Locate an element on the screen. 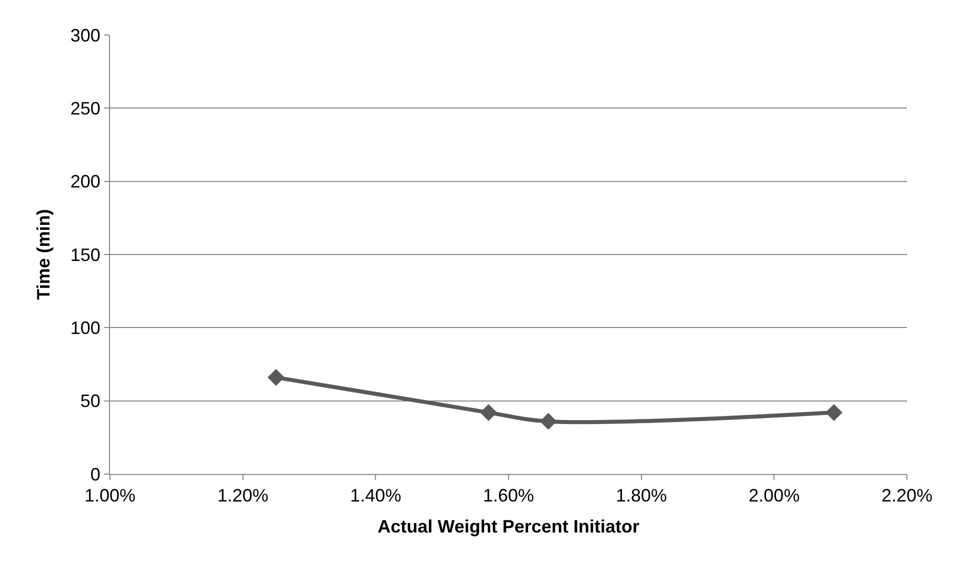 Image resolution: width=957 pixels, height=584 pixels. x-tick-label: 2.20% is located at coordinates (907, 496).